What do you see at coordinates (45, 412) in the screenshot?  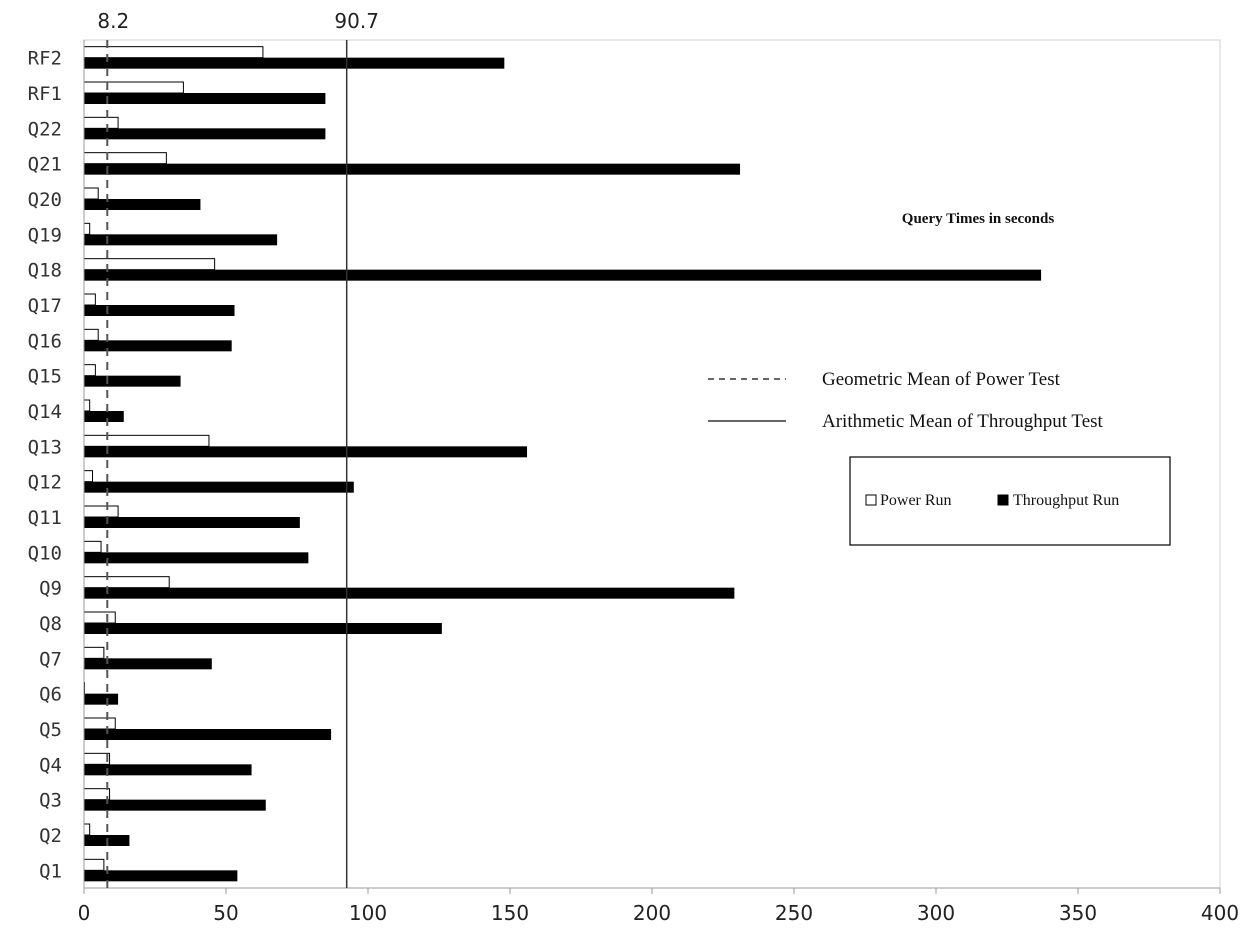 I see `category-label: Q14` at bounding box center [45, 412].